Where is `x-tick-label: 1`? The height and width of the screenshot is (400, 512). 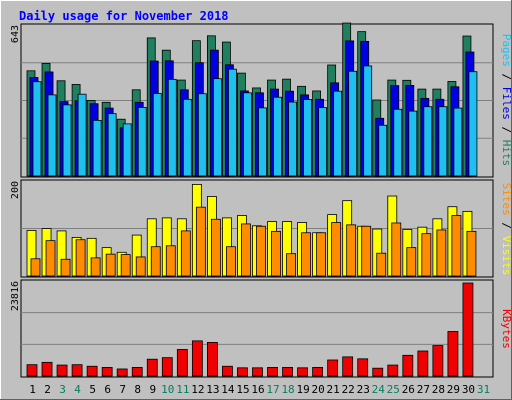 x-tick-label: 1 is located at coordinates (32, 389).